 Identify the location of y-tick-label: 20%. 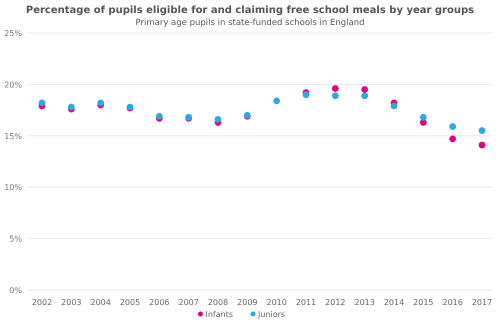
(13, 85).